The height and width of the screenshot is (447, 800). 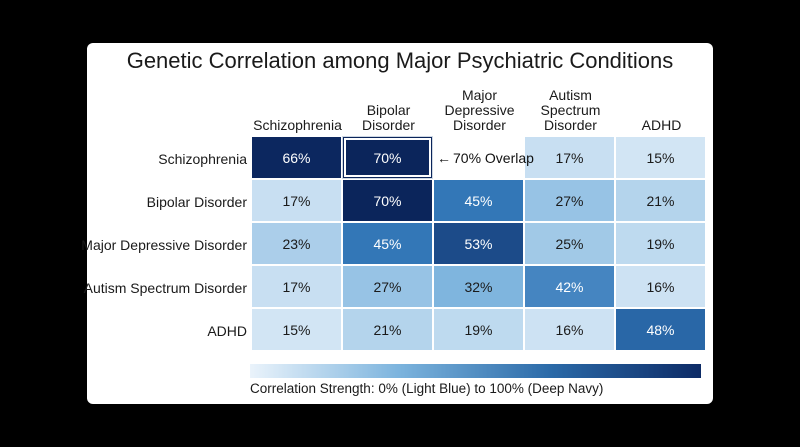 What do you see at coordinates (661, 125) in the screenshot?
I see `column-header: ADHD` at bounding box center [661, 125].